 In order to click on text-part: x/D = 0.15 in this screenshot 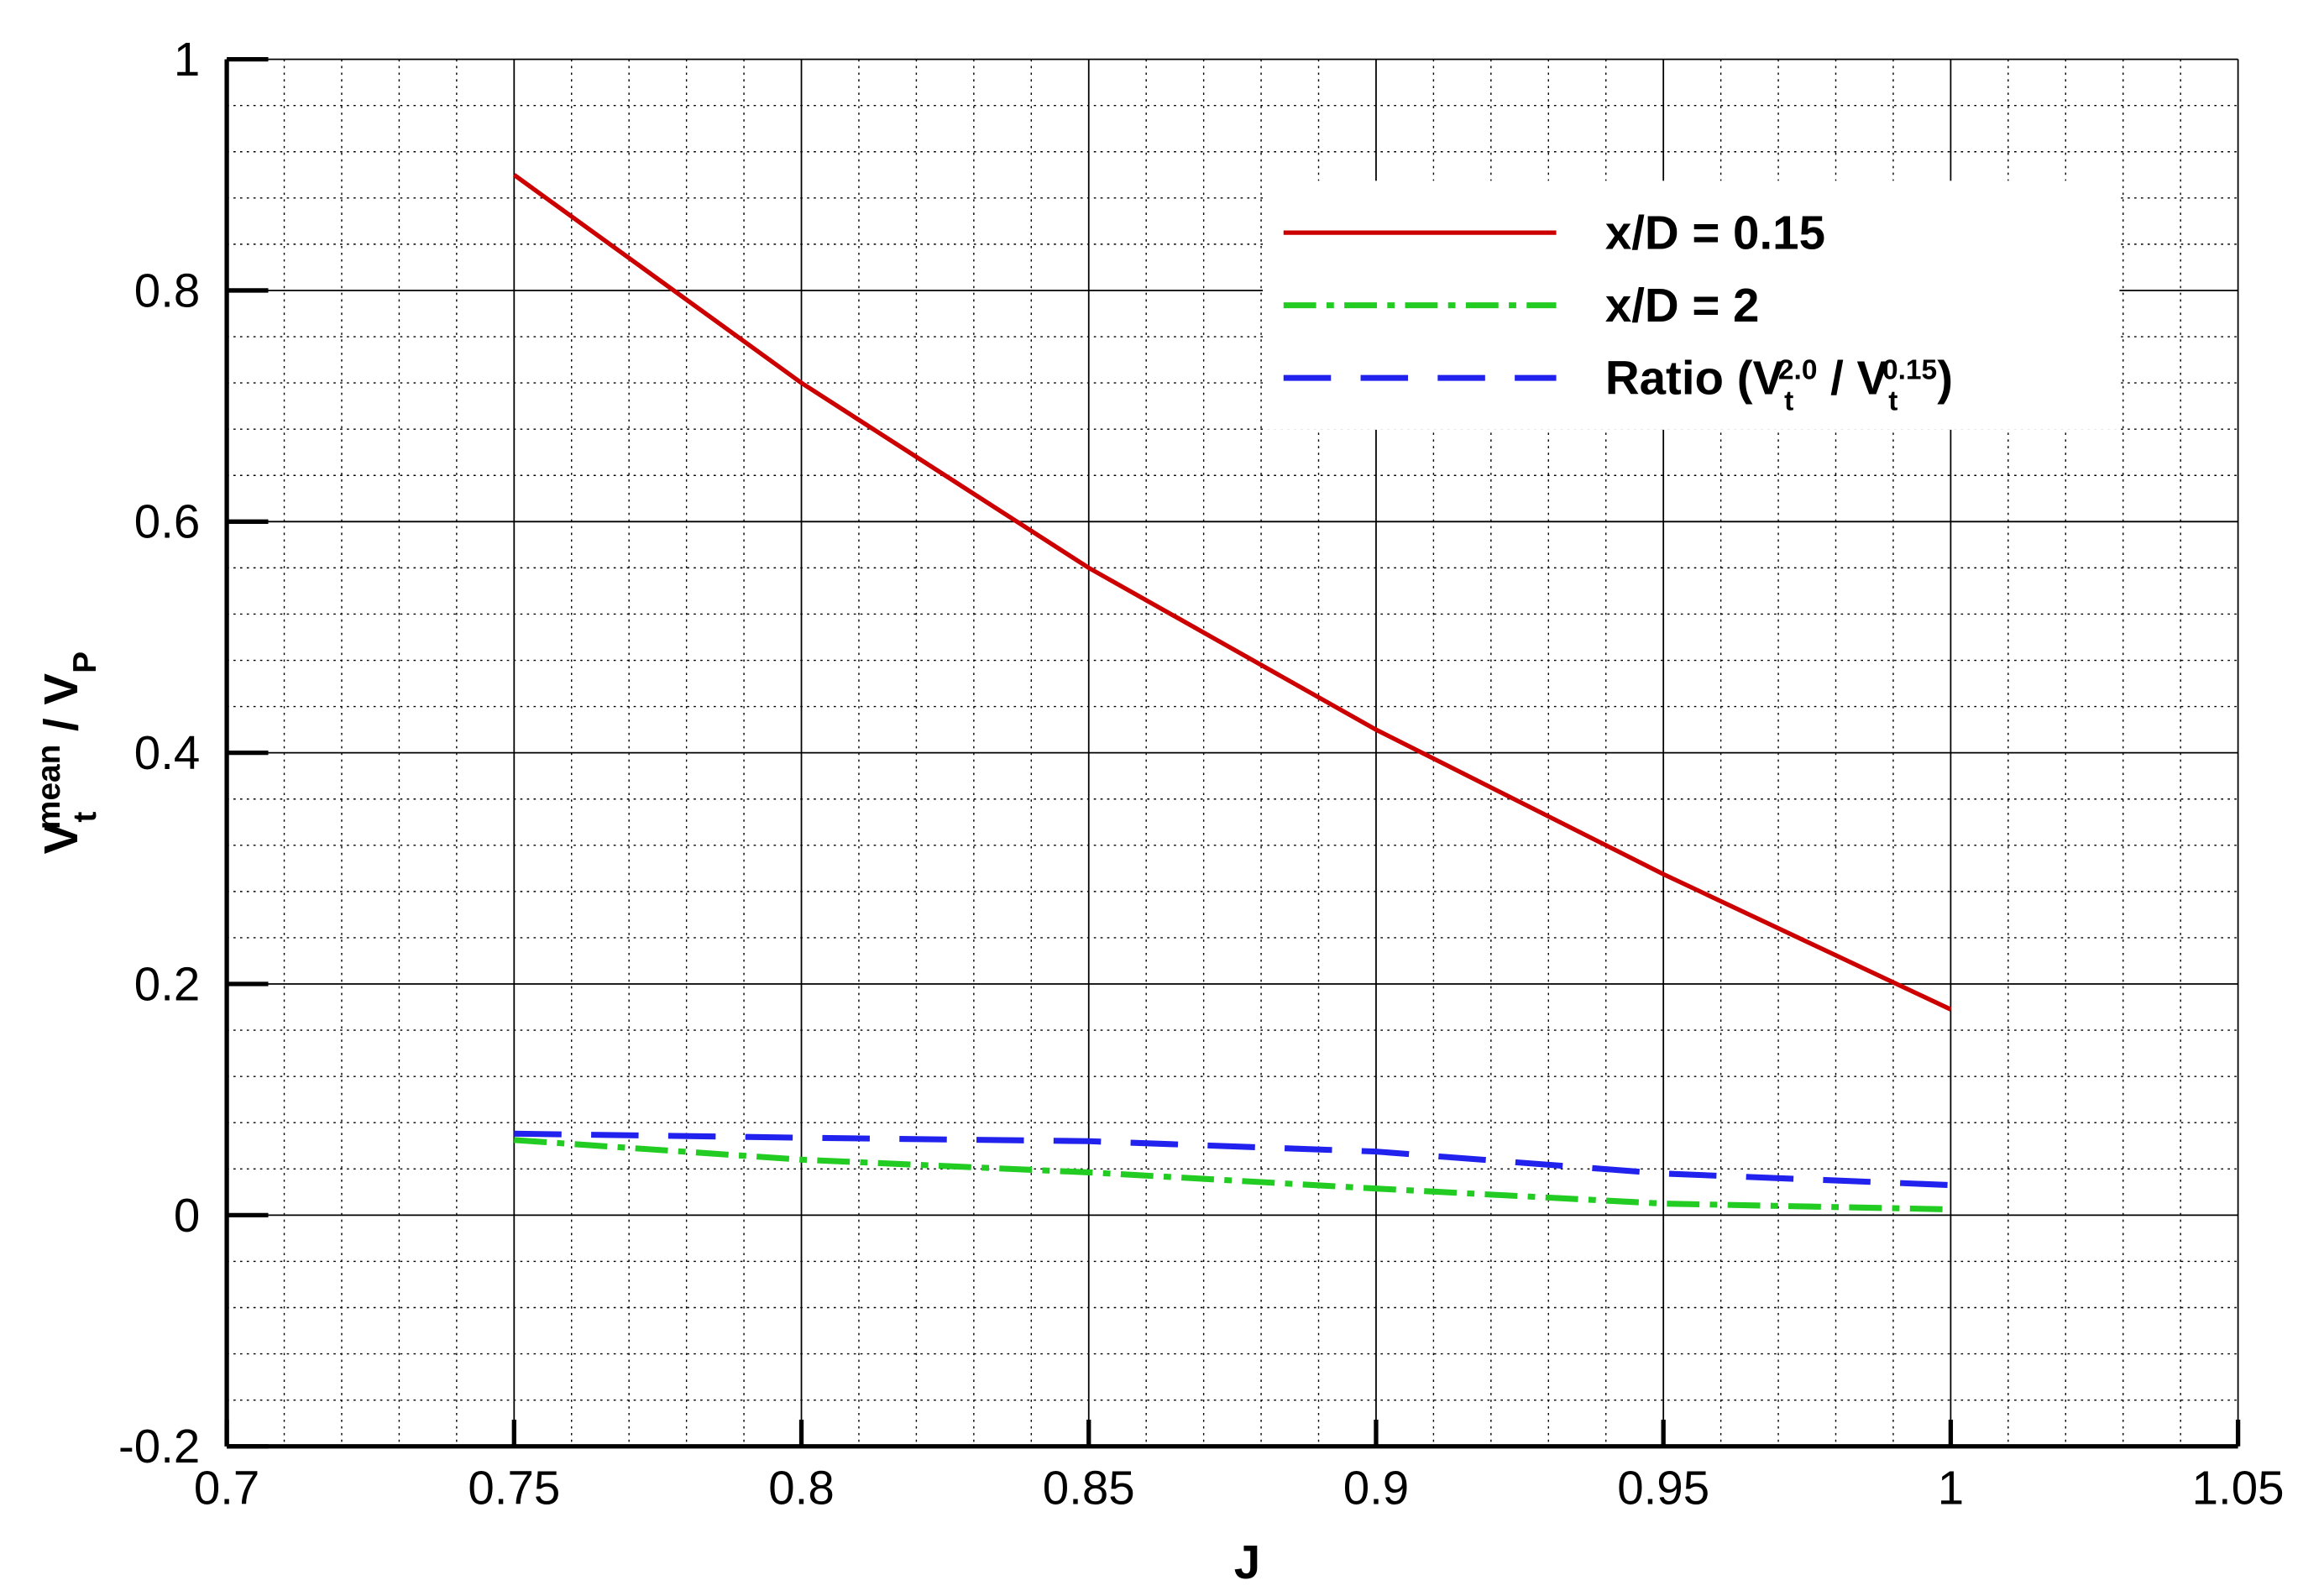, I will do `click(1715, 233)`.